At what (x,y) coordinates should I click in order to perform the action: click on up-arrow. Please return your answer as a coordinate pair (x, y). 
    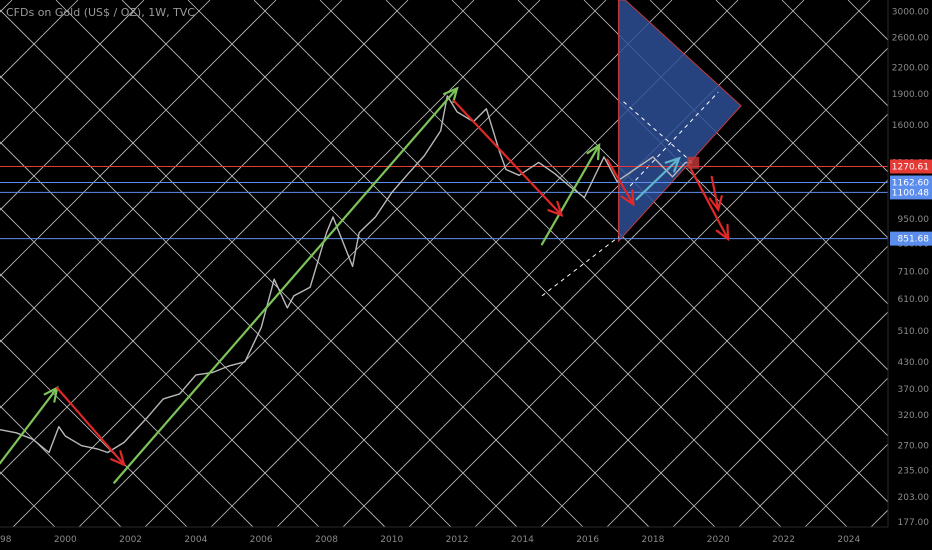
    Looking at the image, I should click on (570, 194).